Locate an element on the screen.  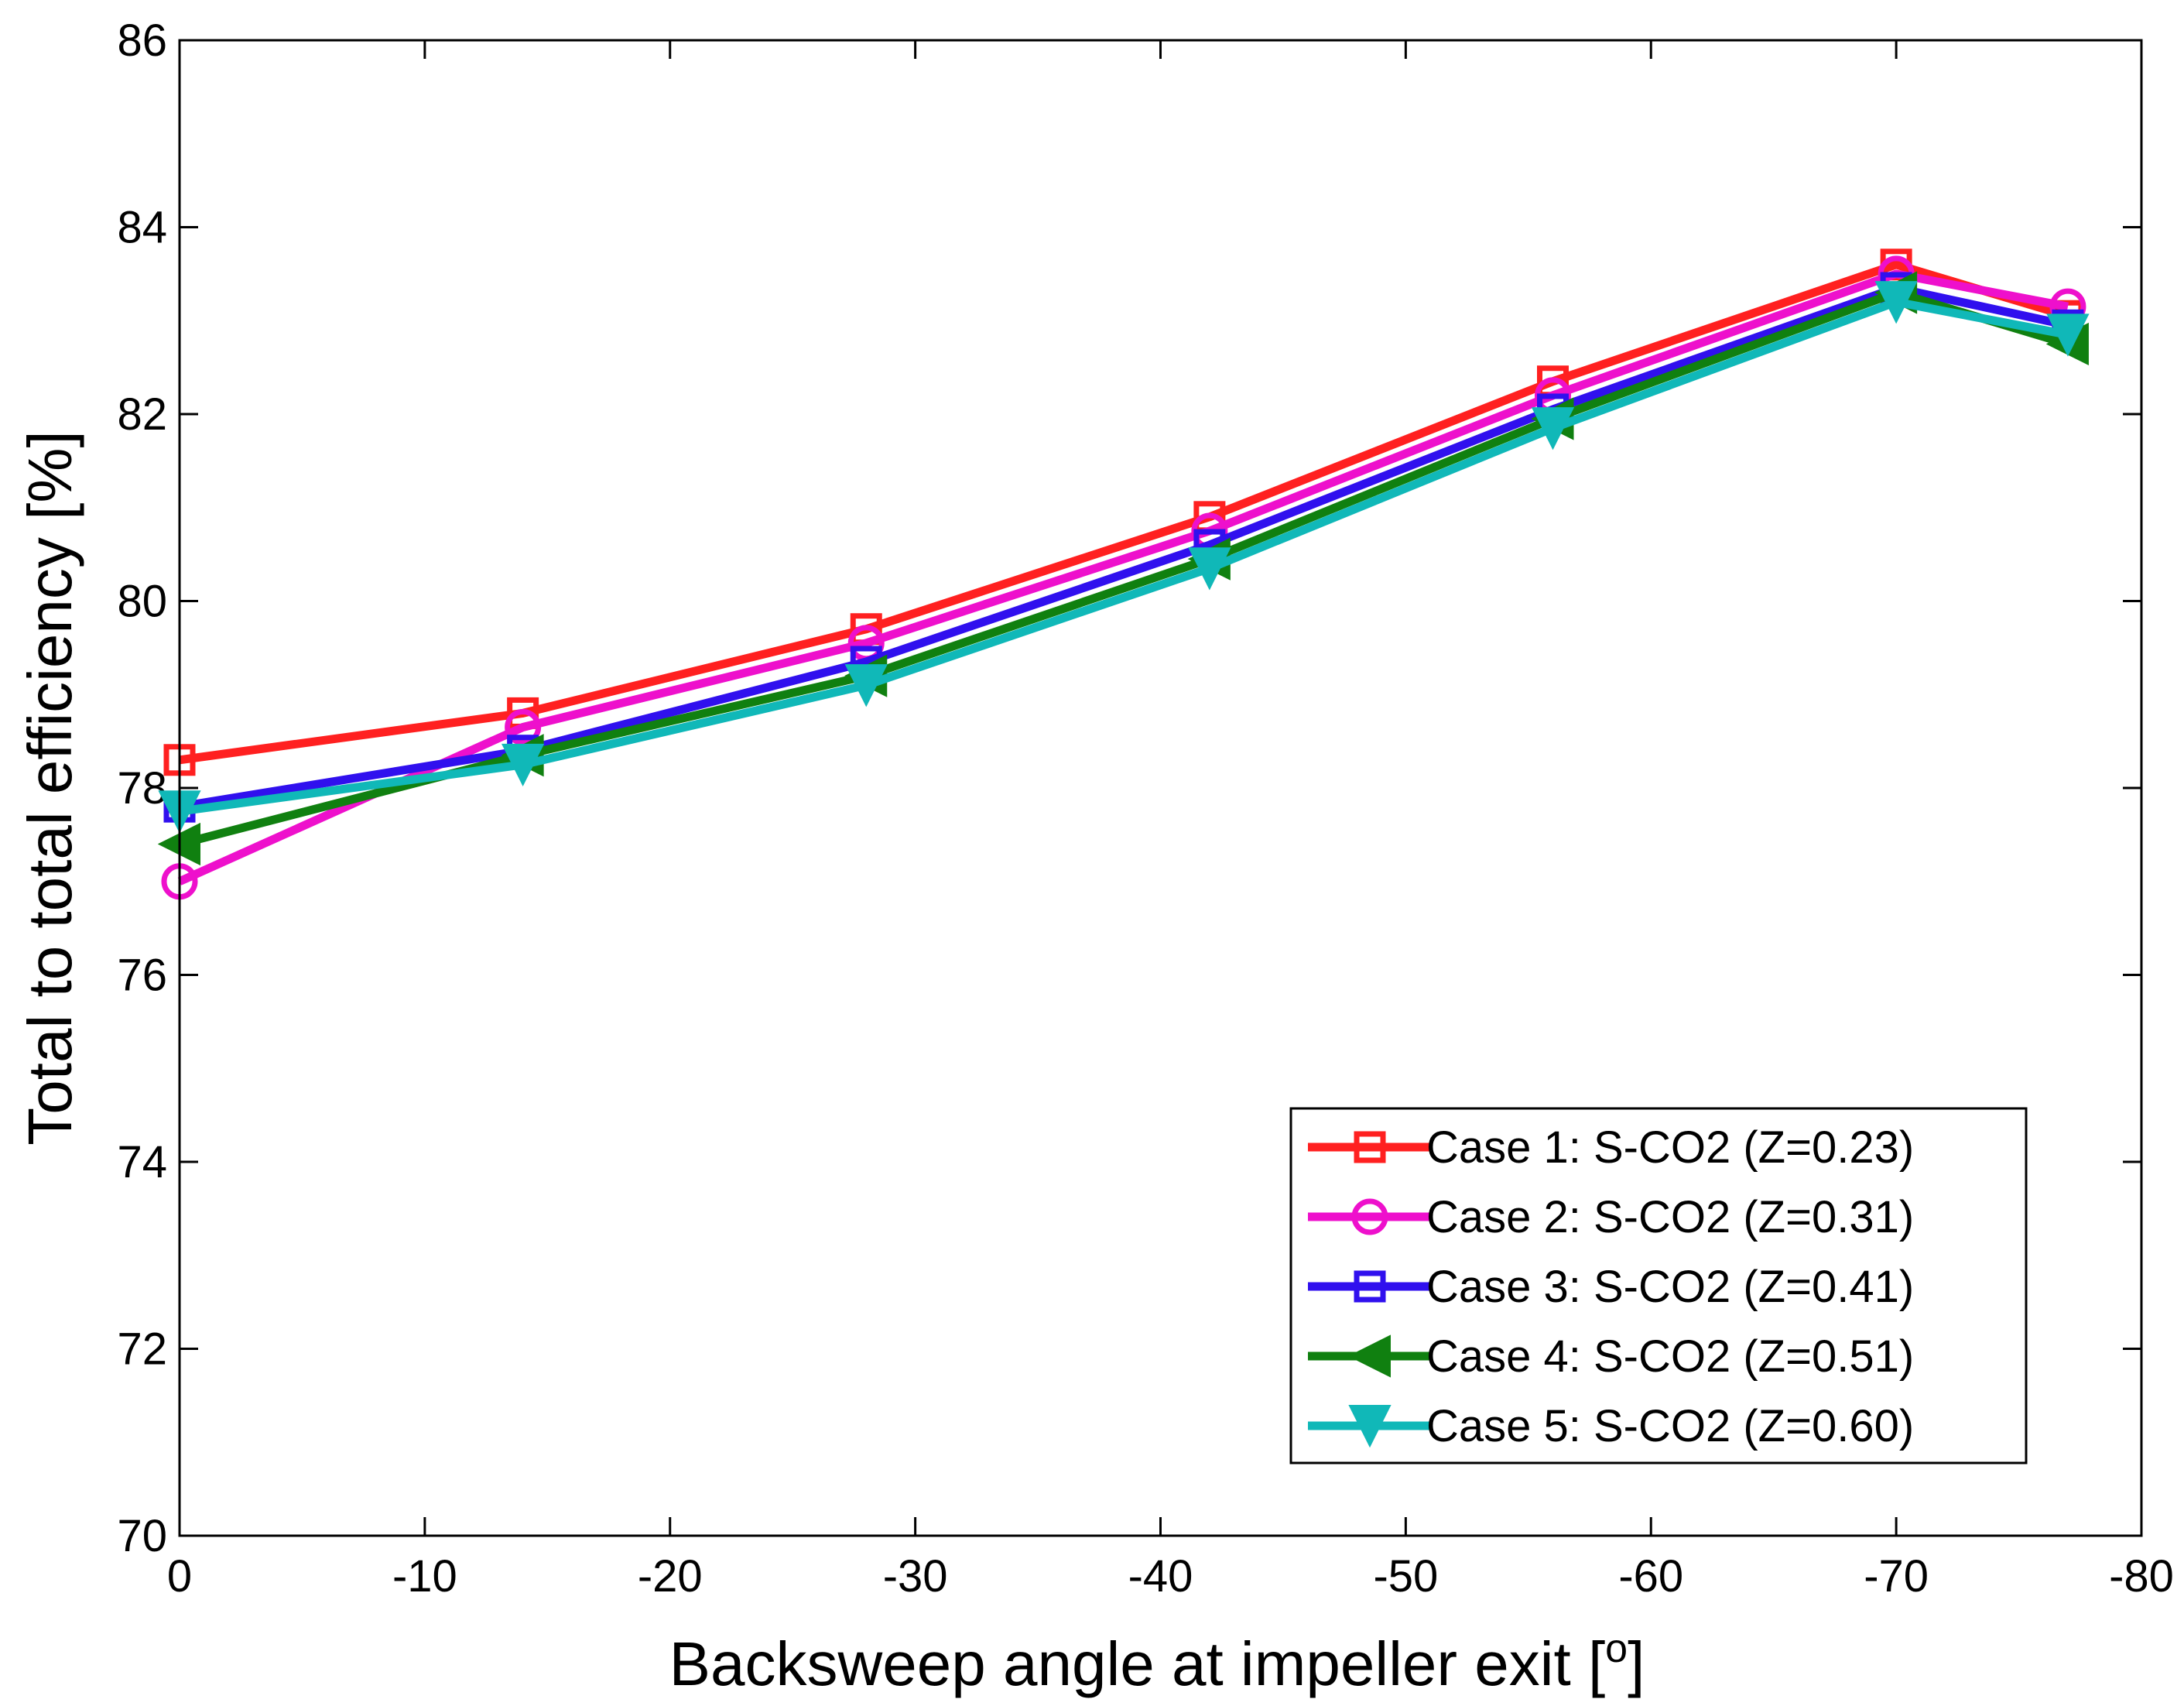
x-tick-label: -80 is located at coordinates (2141, 1576).